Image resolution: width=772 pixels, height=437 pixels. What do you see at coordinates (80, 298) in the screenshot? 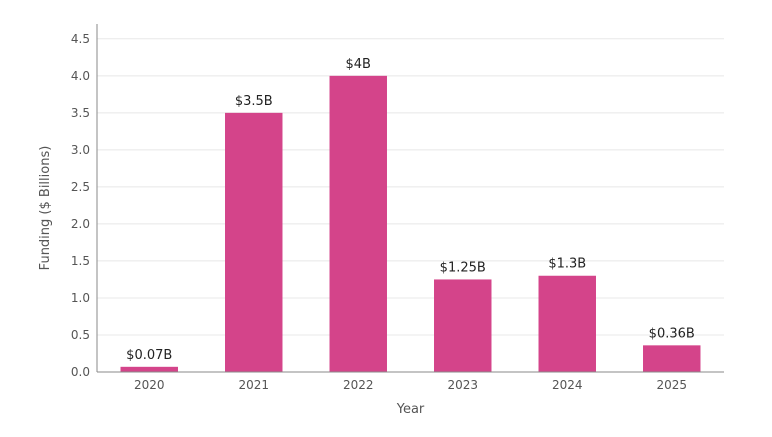
I see `y-tick-label: 1.0` at bounding box center [80, 298].